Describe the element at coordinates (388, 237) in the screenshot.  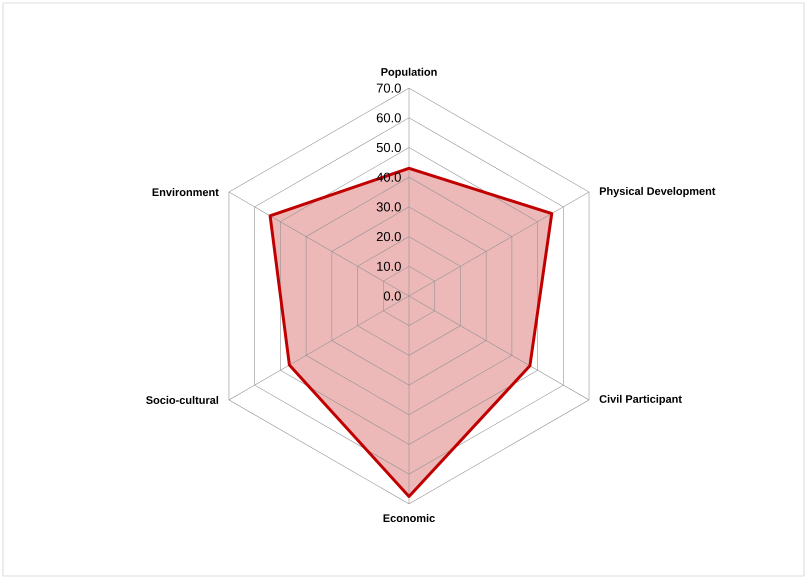
I see `y-tick-label: 20.0` at that location.